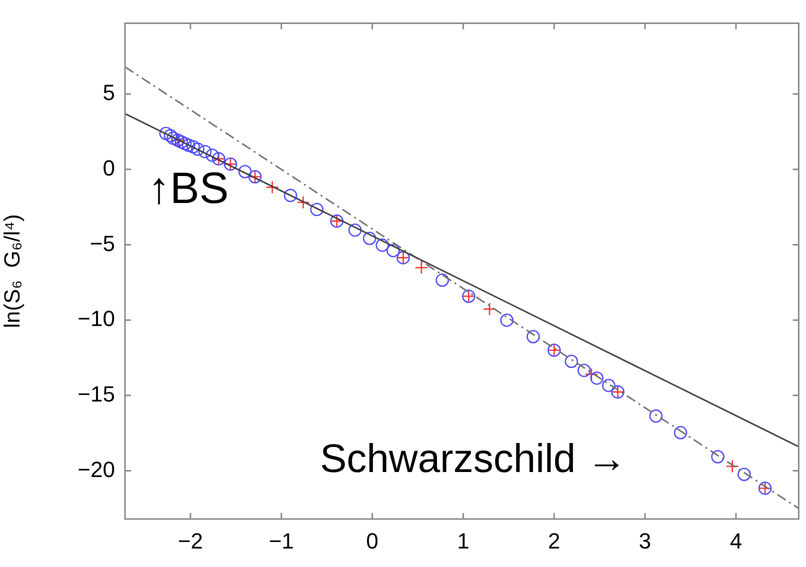 This screenshot has width=806, height=567. What do you see at coordinates (96, 393) in the screenshot?
I see `y-tick-label: −15` at bounding box center [96, 393].